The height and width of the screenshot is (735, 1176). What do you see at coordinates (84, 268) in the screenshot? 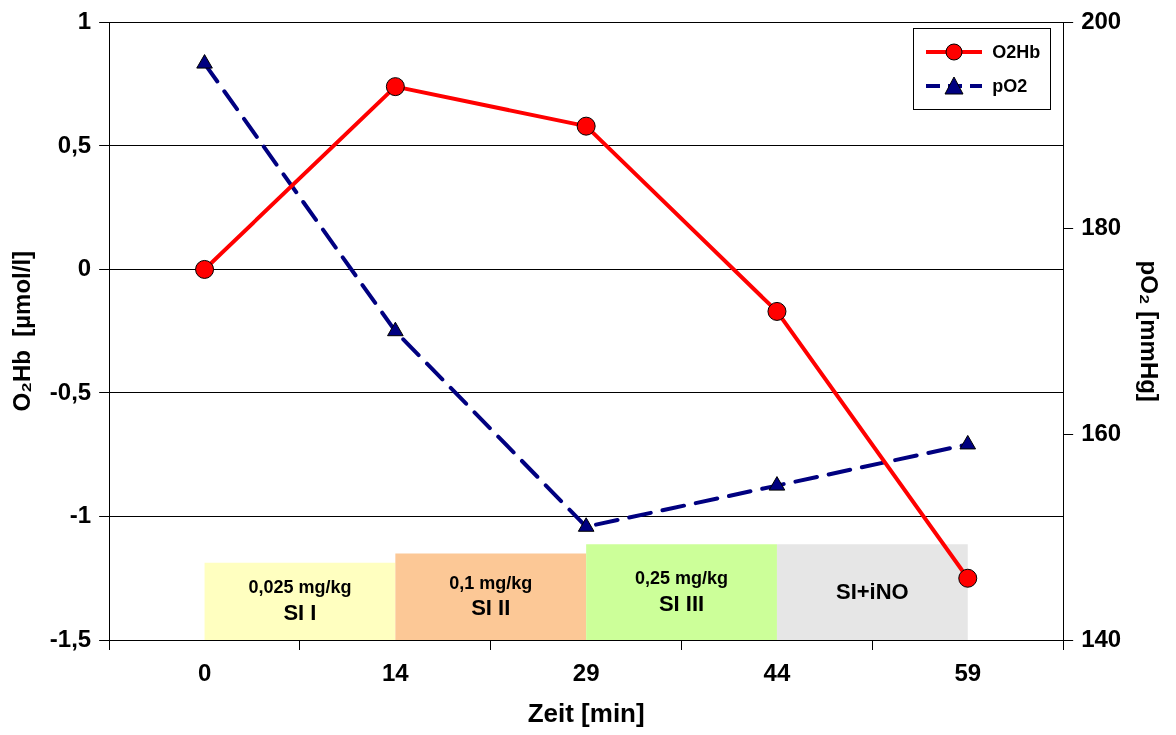
I see `y-tick-label: 0` at bounding box center [84, 268].